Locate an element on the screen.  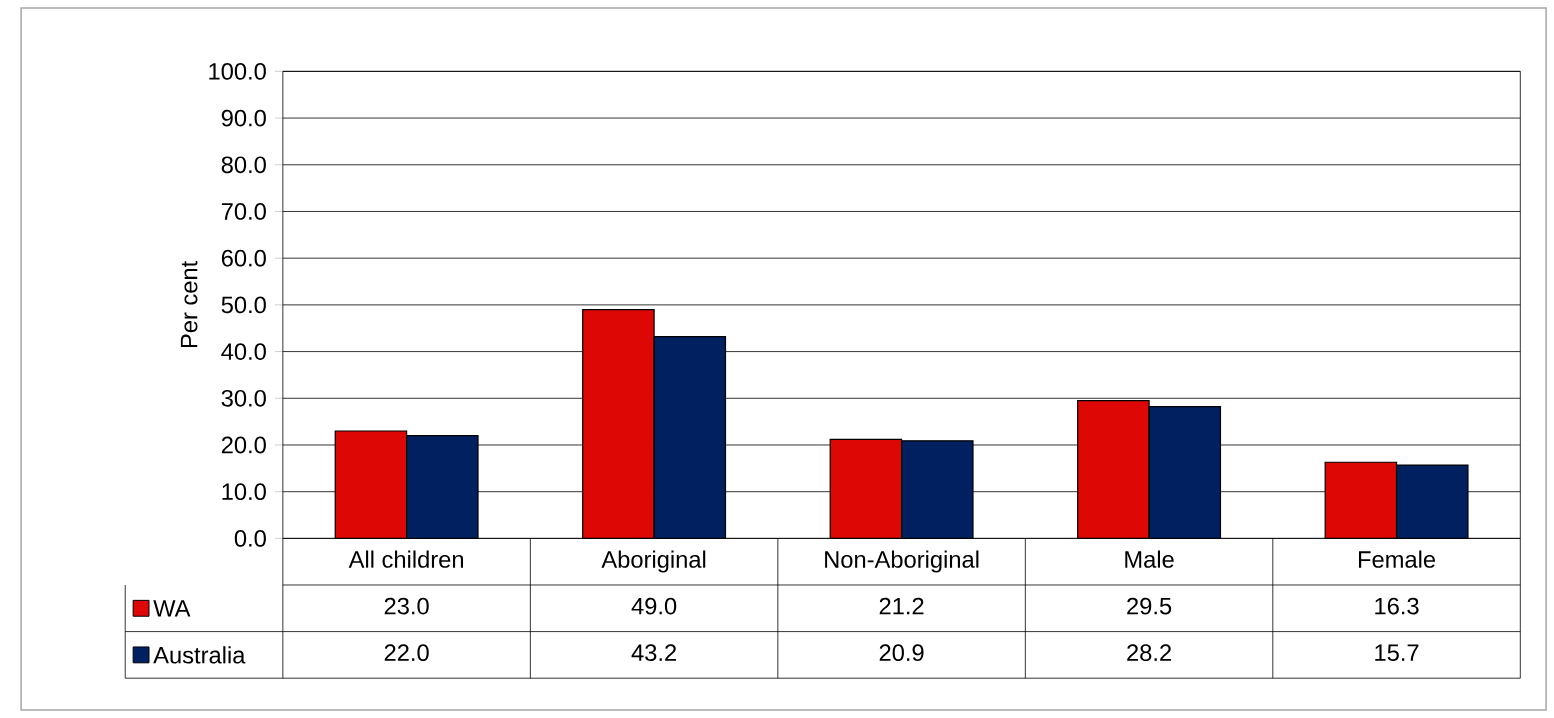
y-tick-label: 10.0 is located at coordinates (244, 492).